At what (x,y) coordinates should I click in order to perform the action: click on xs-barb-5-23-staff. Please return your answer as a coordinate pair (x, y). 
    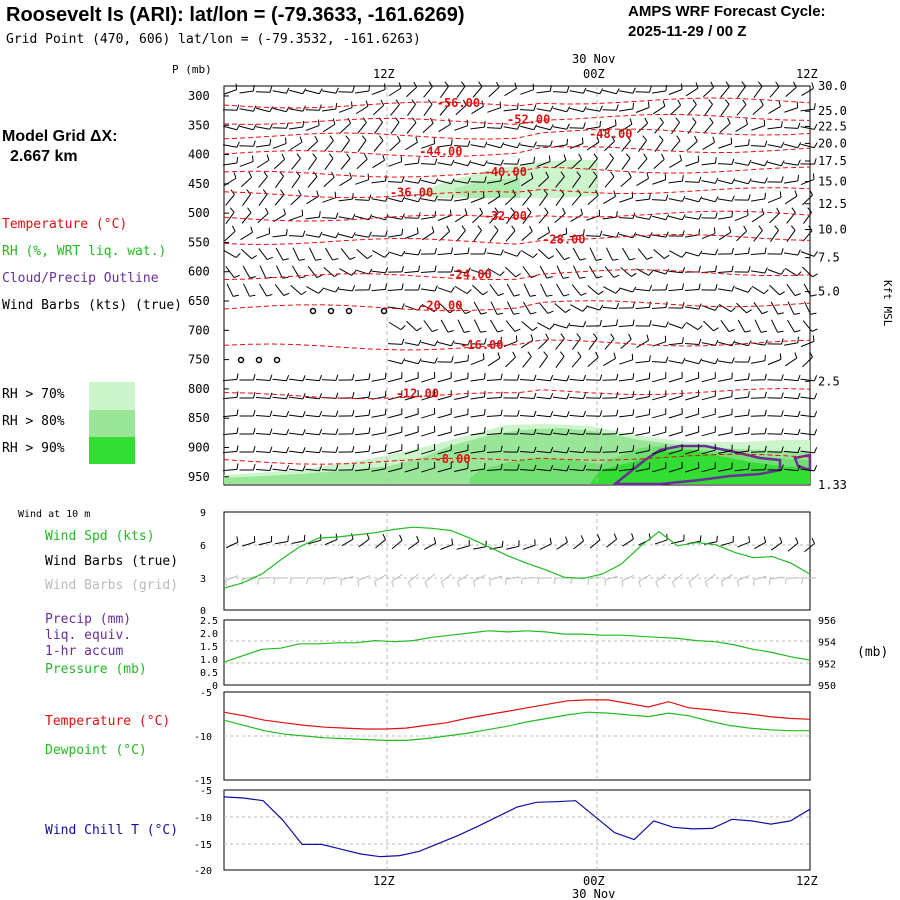
    Looking at the image, I should click on (609, 182).